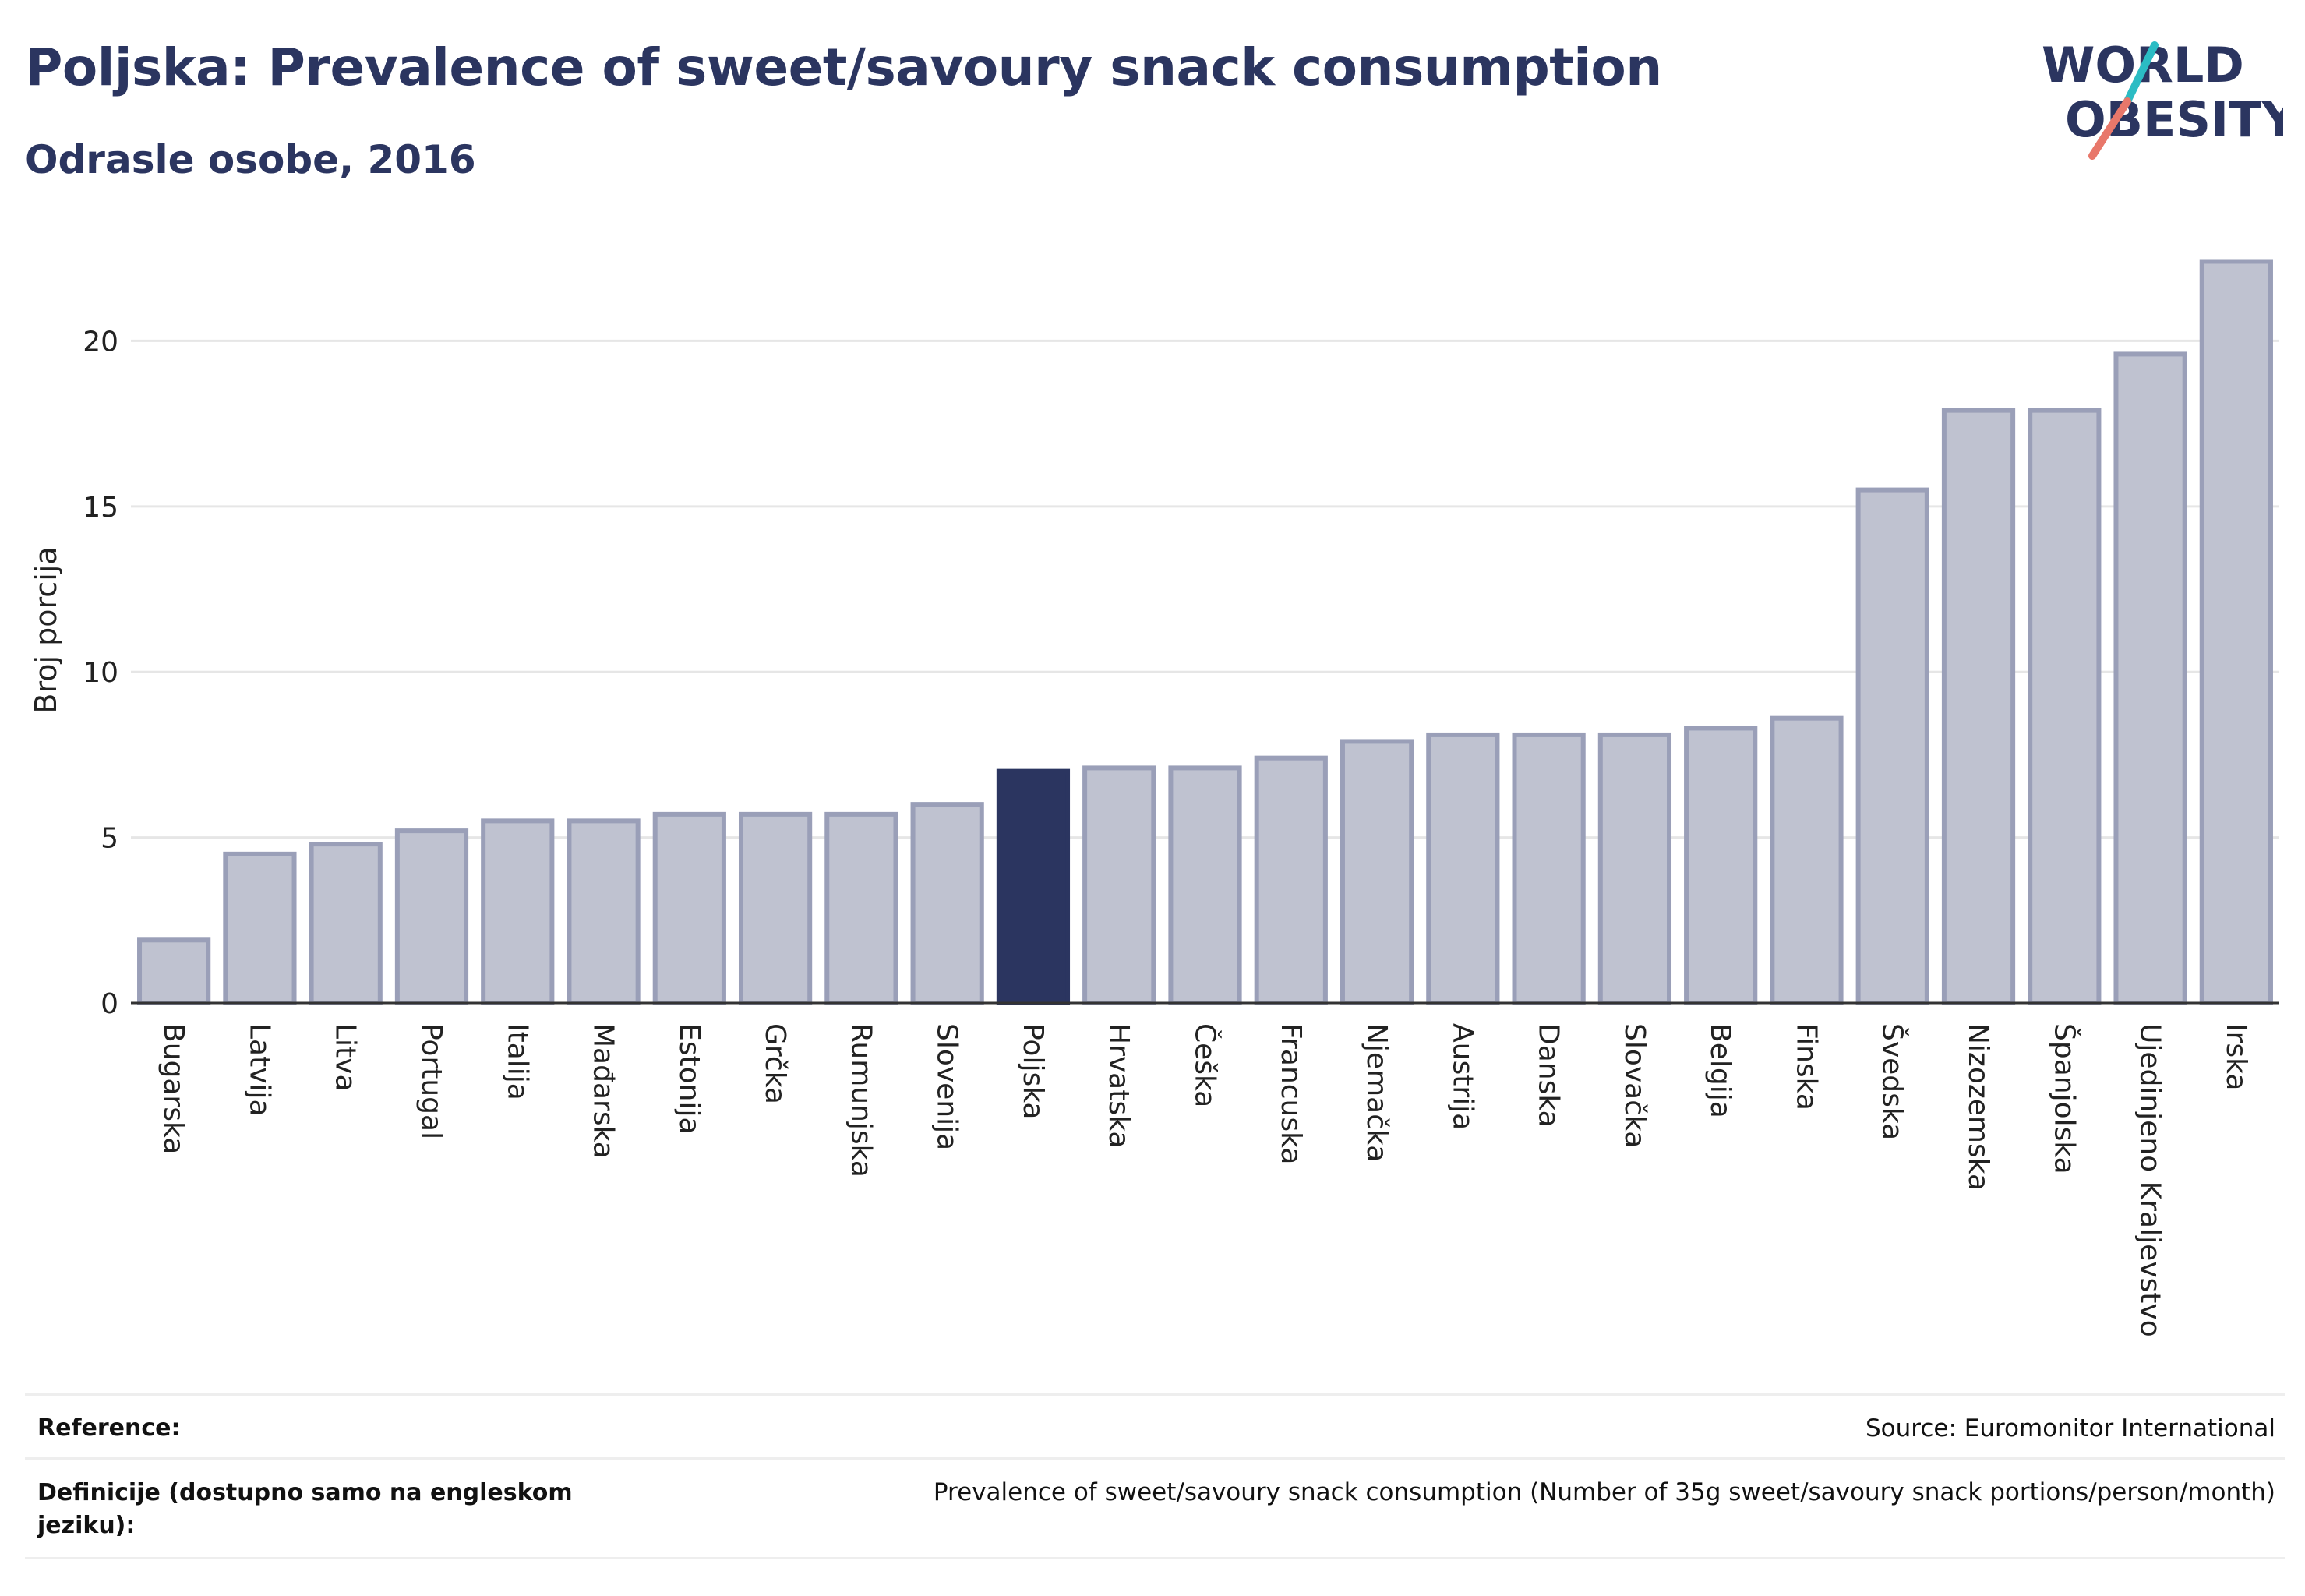  Describe the element at coordinates (101, 342) in the screenshot. I see `y-tick-label: 20` at that location.